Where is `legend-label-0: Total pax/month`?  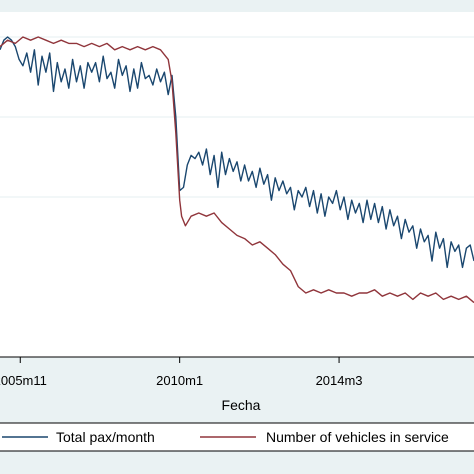 legend-label-0: Total pax/month is located at coordinates (105, 437).